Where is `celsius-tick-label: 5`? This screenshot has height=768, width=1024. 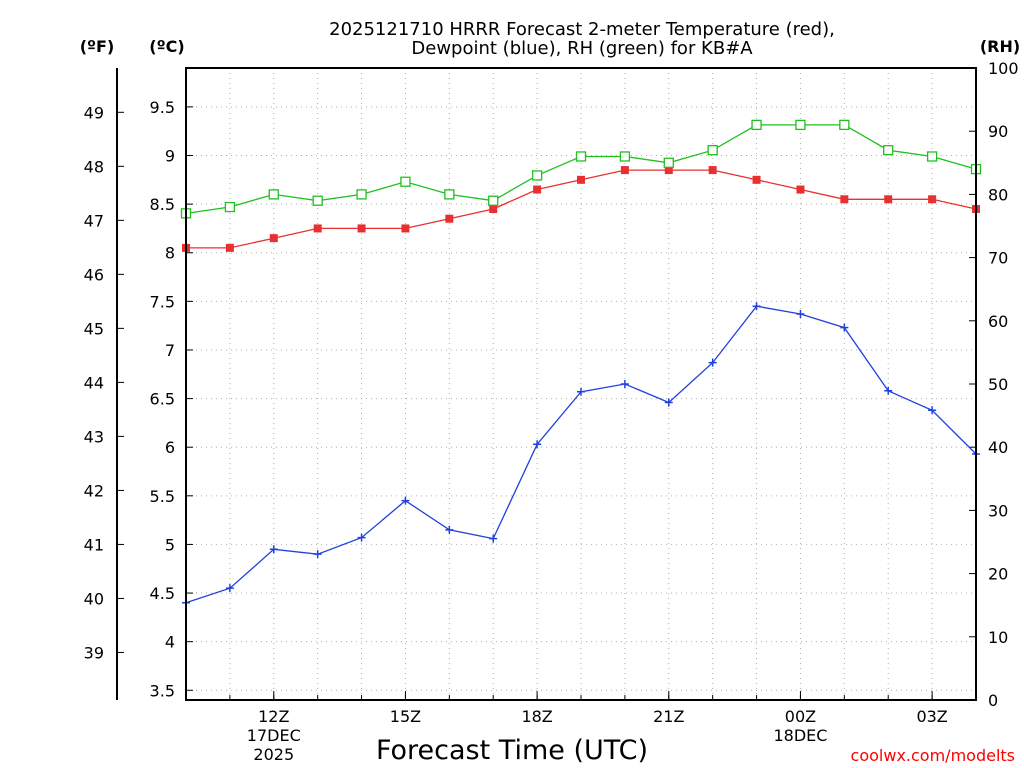 celsius-tick-label: 5 is located at coordinates (170, 544).